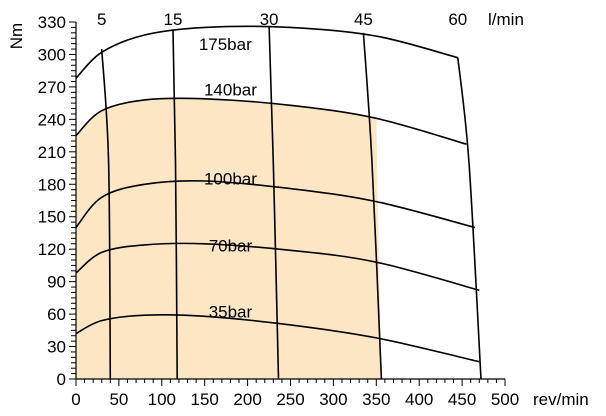 The image size is (606, 416). I want to click on y-tick-label: 150, so click(52, 217).